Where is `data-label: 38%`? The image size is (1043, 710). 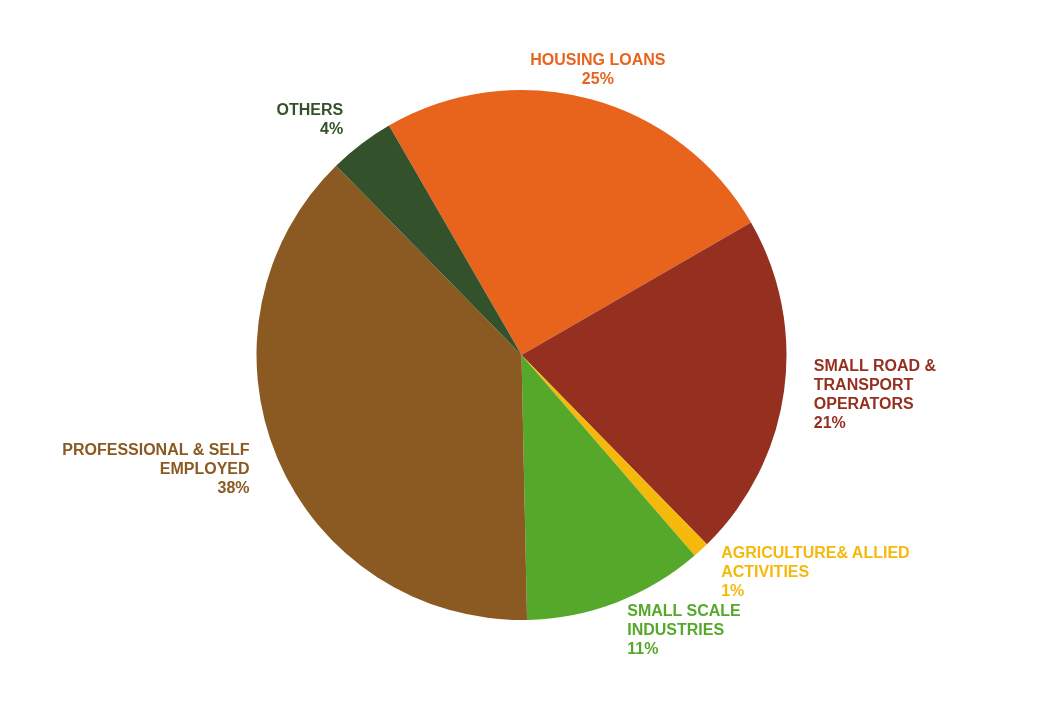 data-label: 38% is located at coordinates (233, 487).